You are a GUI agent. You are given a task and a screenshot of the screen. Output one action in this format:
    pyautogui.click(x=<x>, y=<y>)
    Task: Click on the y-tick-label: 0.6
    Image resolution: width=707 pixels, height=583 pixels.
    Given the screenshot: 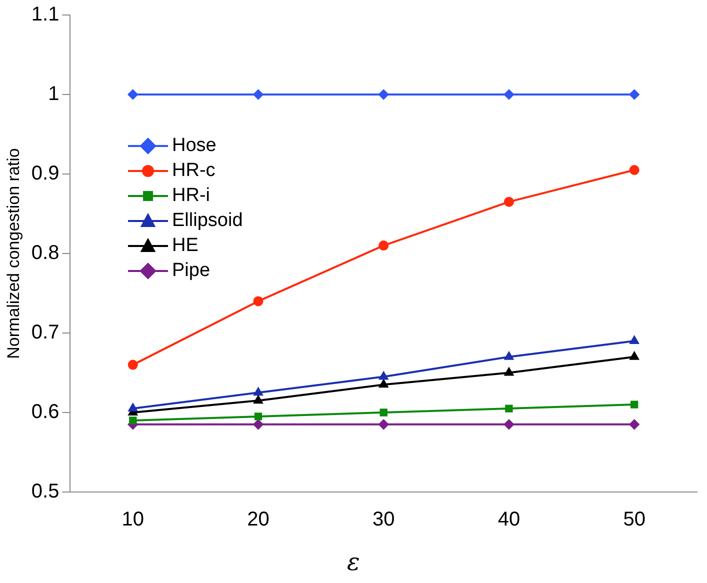 What is the action you would take?
    pyautogui.click(x=45, y=412)
    